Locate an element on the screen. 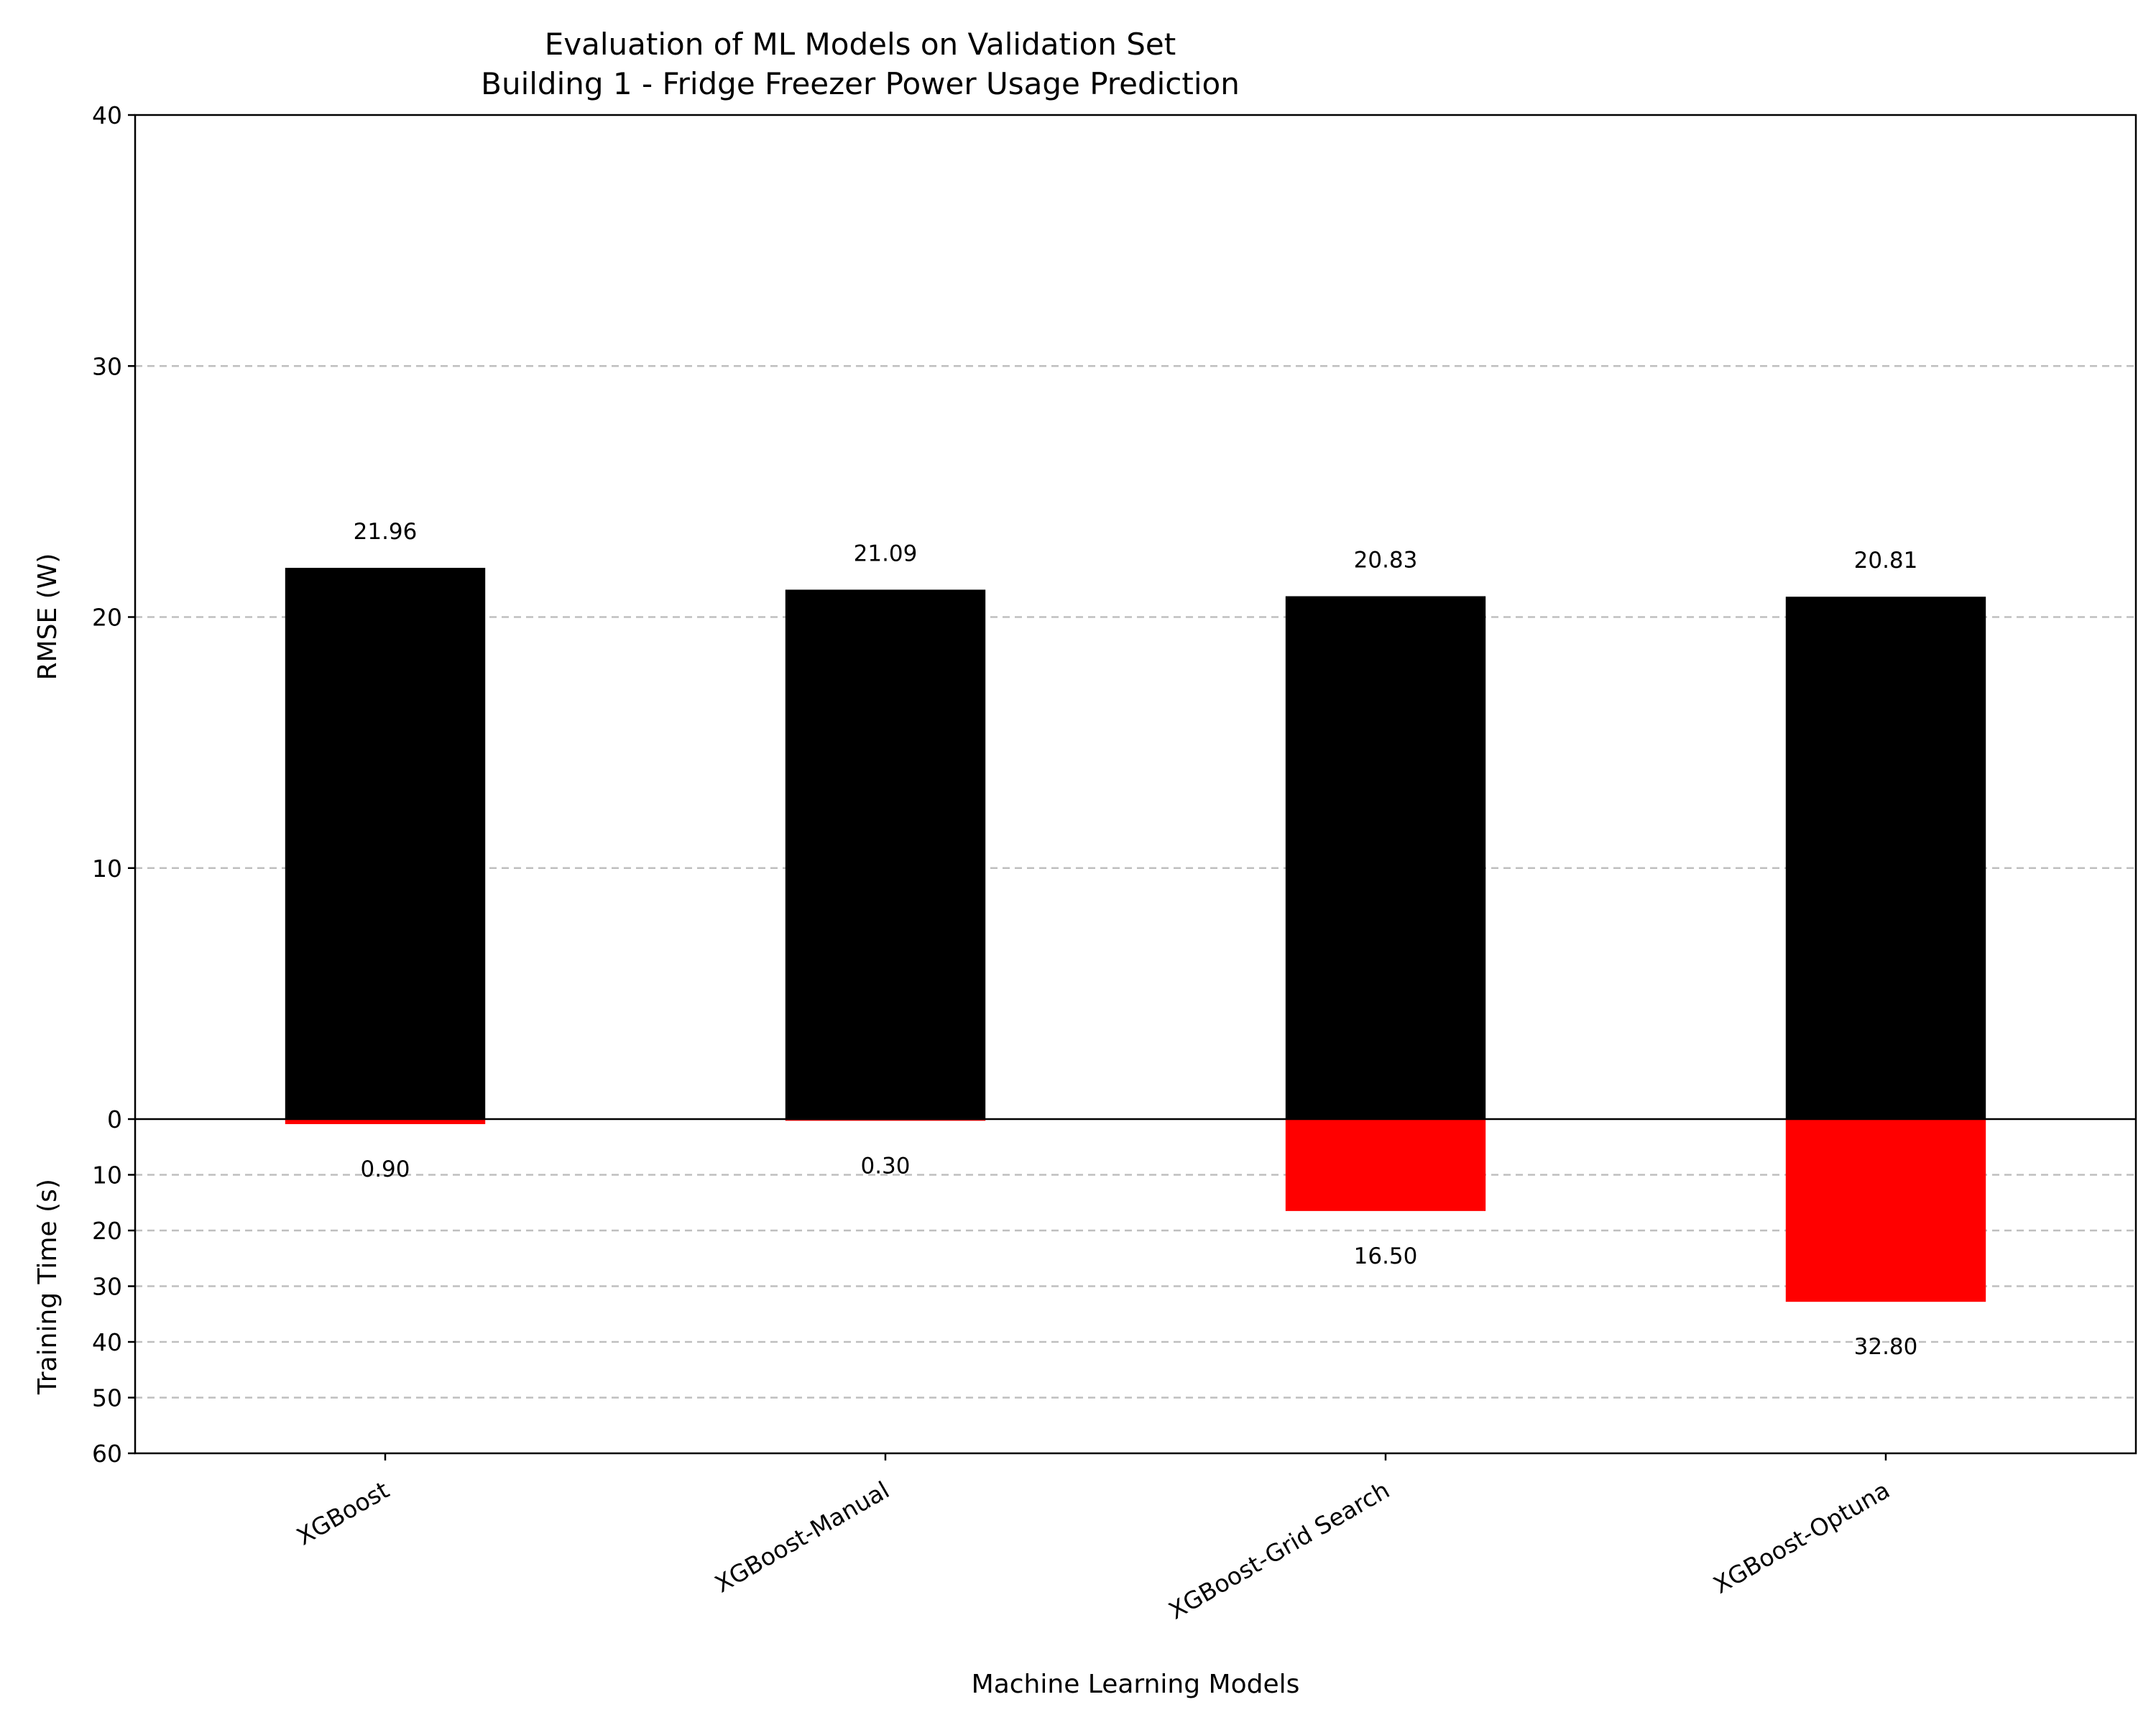 This screenshot has width=2156, height=1725. y-axis-label-bottom: Training Time (s) is located at coordinates (48, 1287).